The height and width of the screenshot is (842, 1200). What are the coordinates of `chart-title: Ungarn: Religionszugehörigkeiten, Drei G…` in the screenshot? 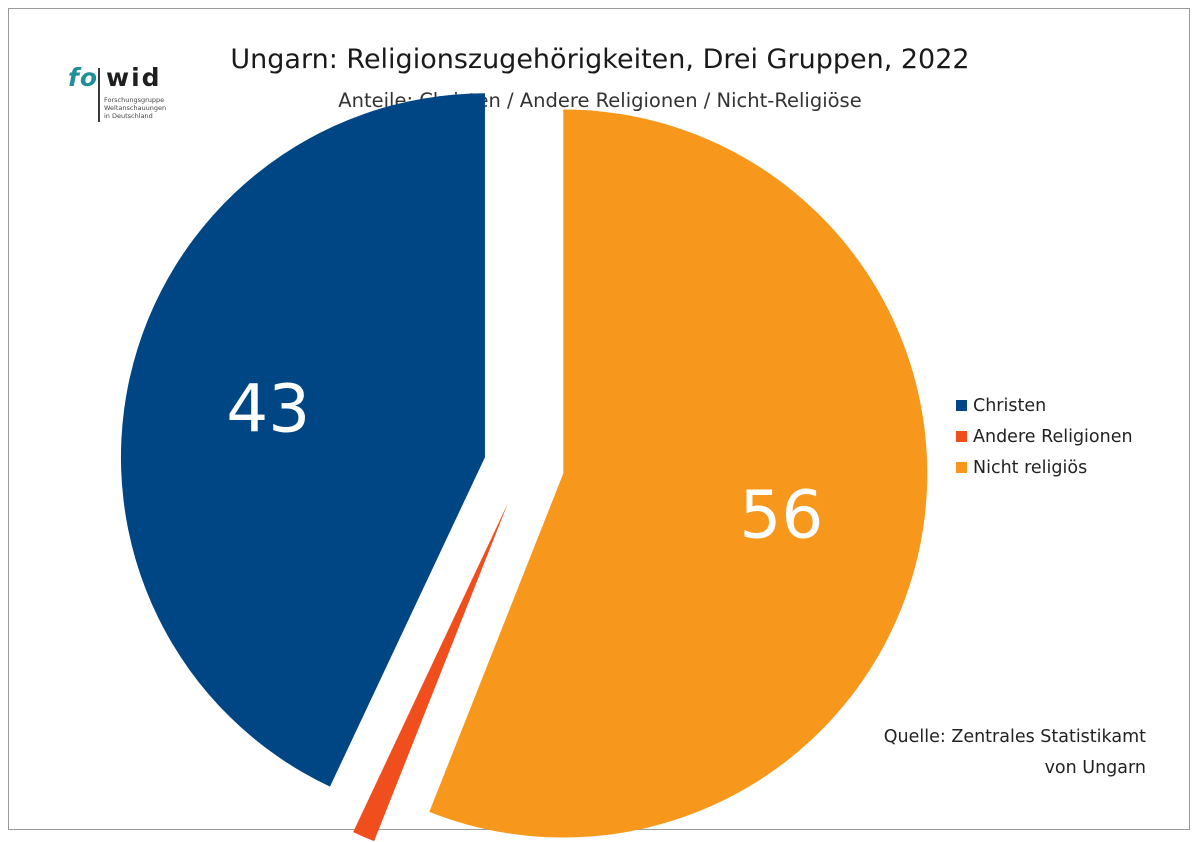 It's located at (600, 59).